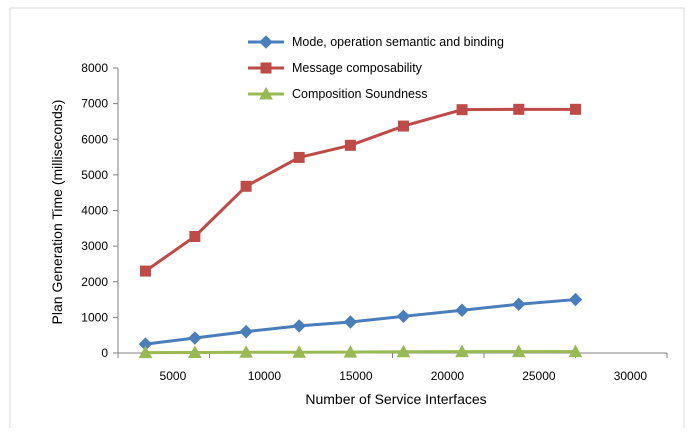 This screenshot has width=687, height=436. I want to click on legend-item-3: Composition Soundness, so click(338, 93).